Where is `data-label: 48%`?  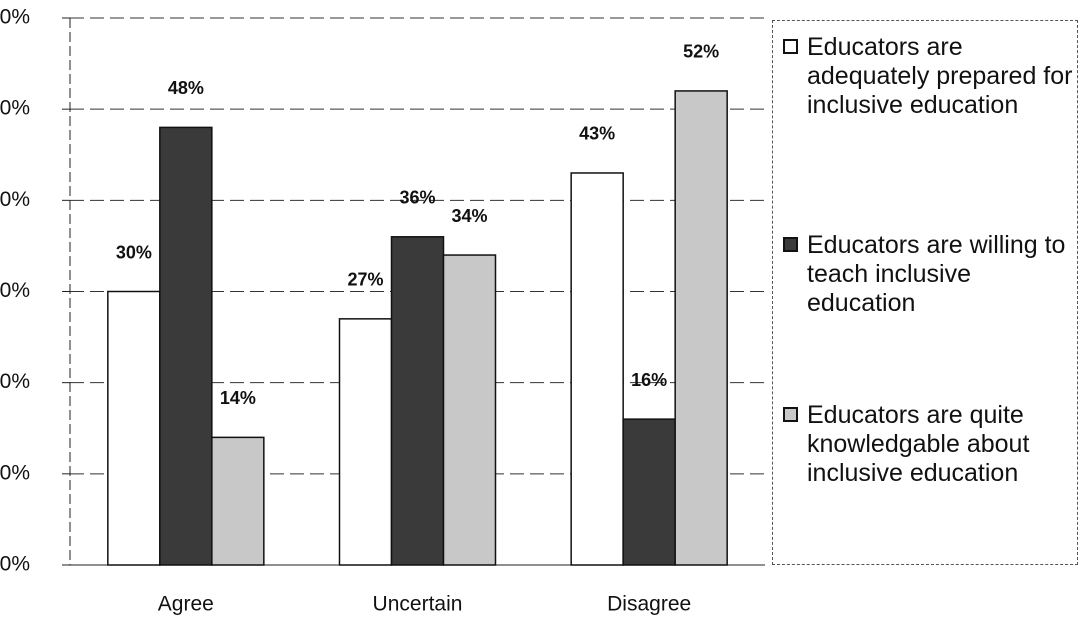 data-label: 48% is located at coordinates (186, 88).